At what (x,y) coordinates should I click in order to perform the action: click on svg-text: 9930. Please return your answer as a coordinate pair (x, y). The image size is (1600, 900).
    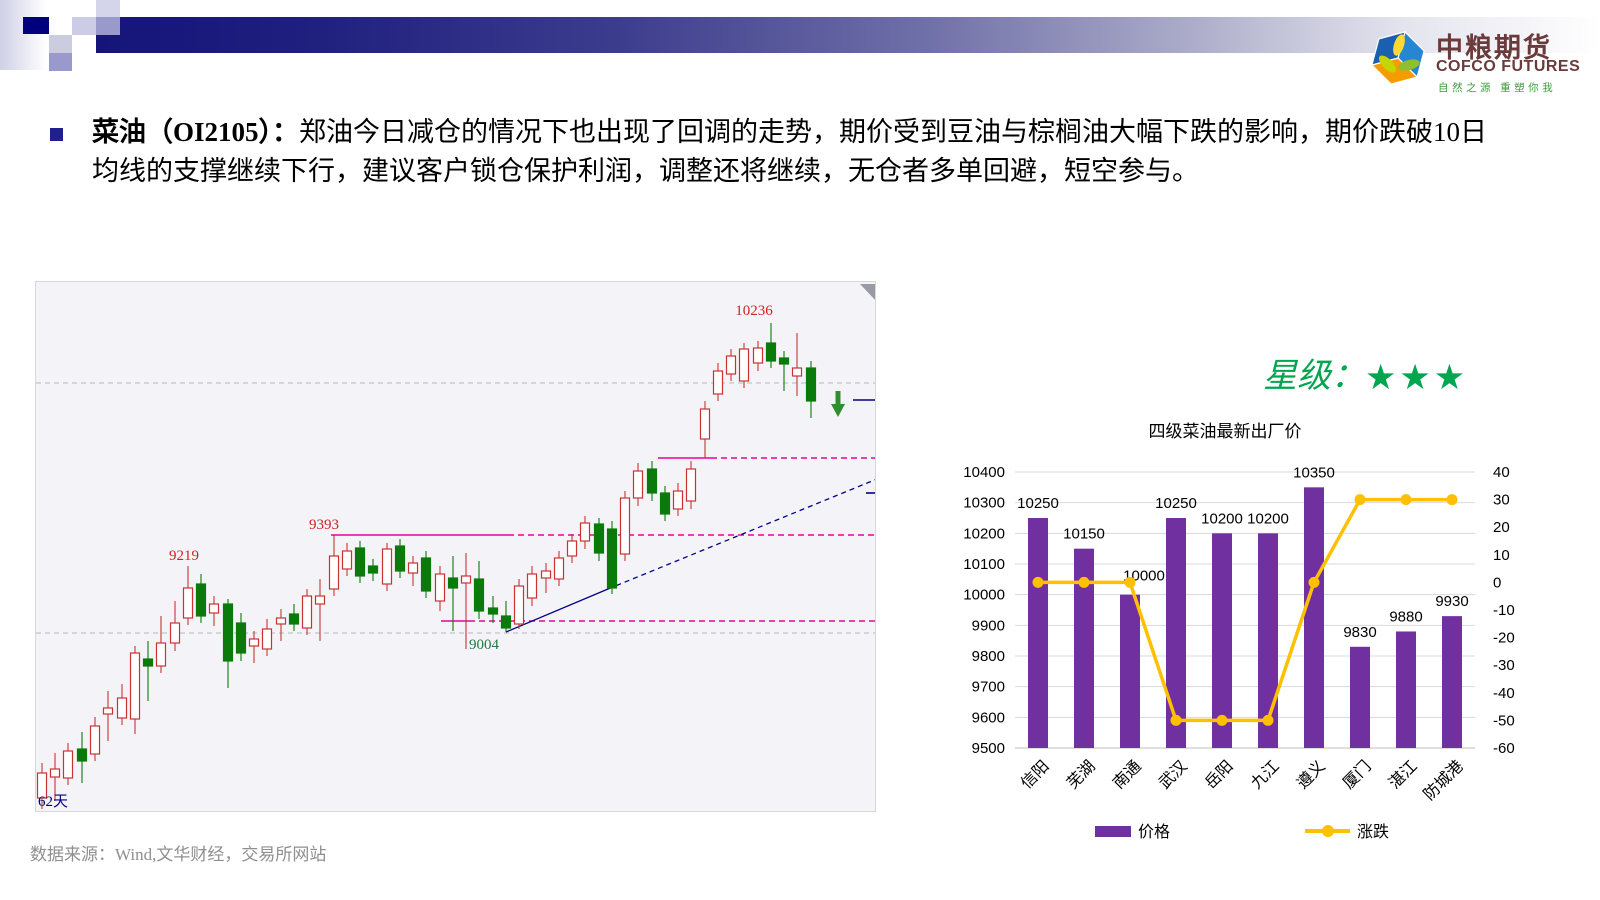
    Looking at the image, I should click on (1451, 601).